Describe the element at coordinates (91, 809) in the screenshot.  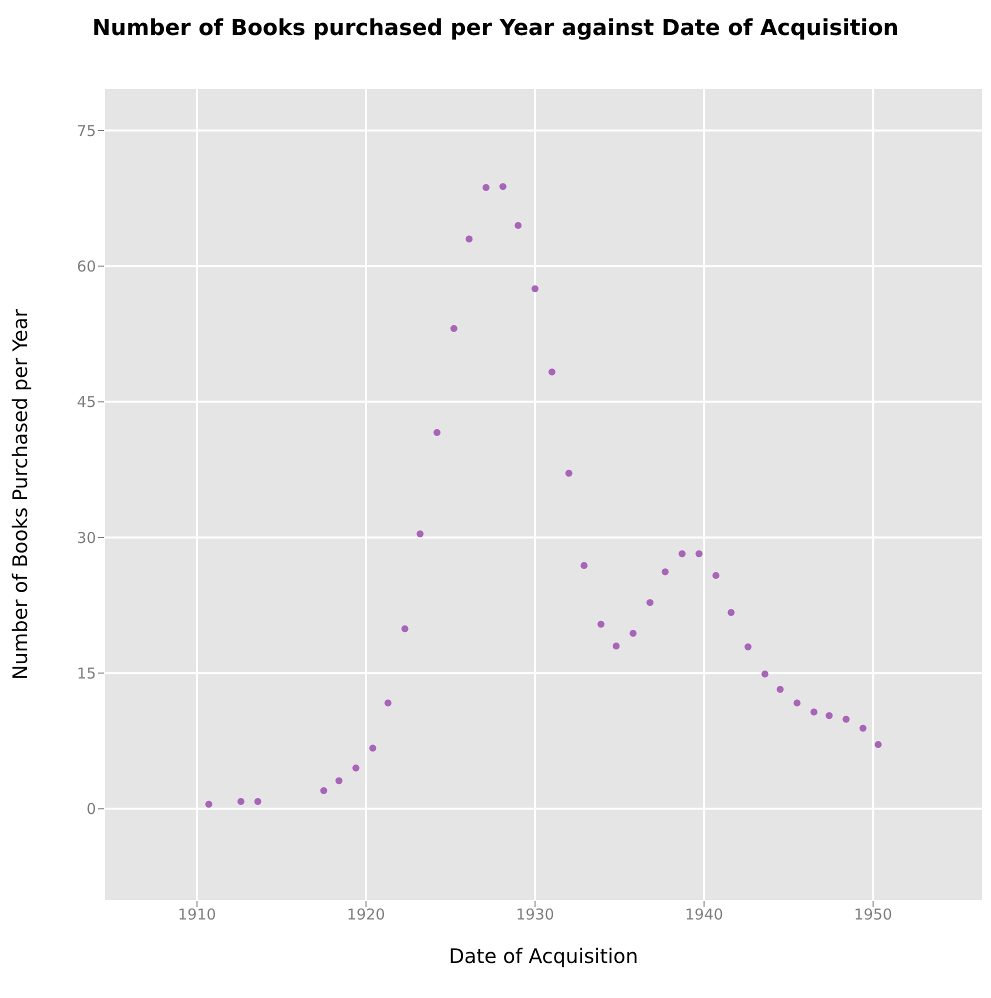
I see `y-tick-label: 0` at that location.